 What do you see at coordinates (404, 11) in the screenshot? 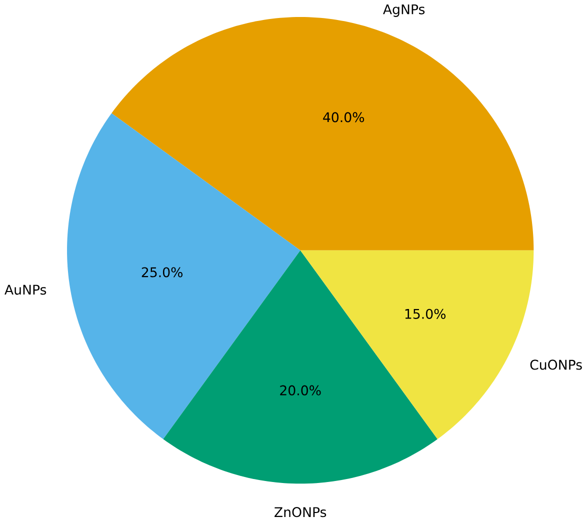
I see `slice-label: AgNPs` at bounding box center [404, 11].